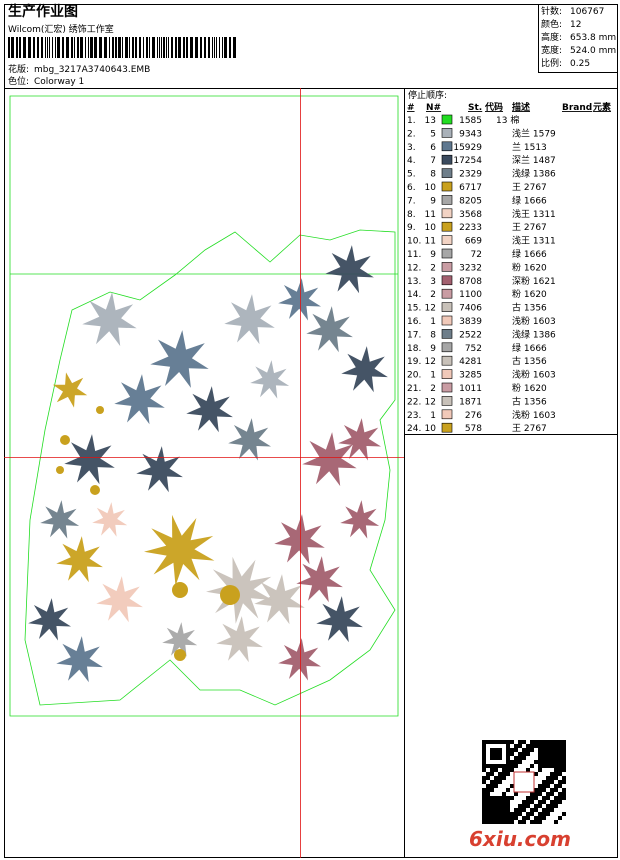 The width and height of the screenshot is (620, 860). What do you see at coordinates (414, 349) in the screenshot?
I see `row-index: 18.` at bounding box center [414, 349].